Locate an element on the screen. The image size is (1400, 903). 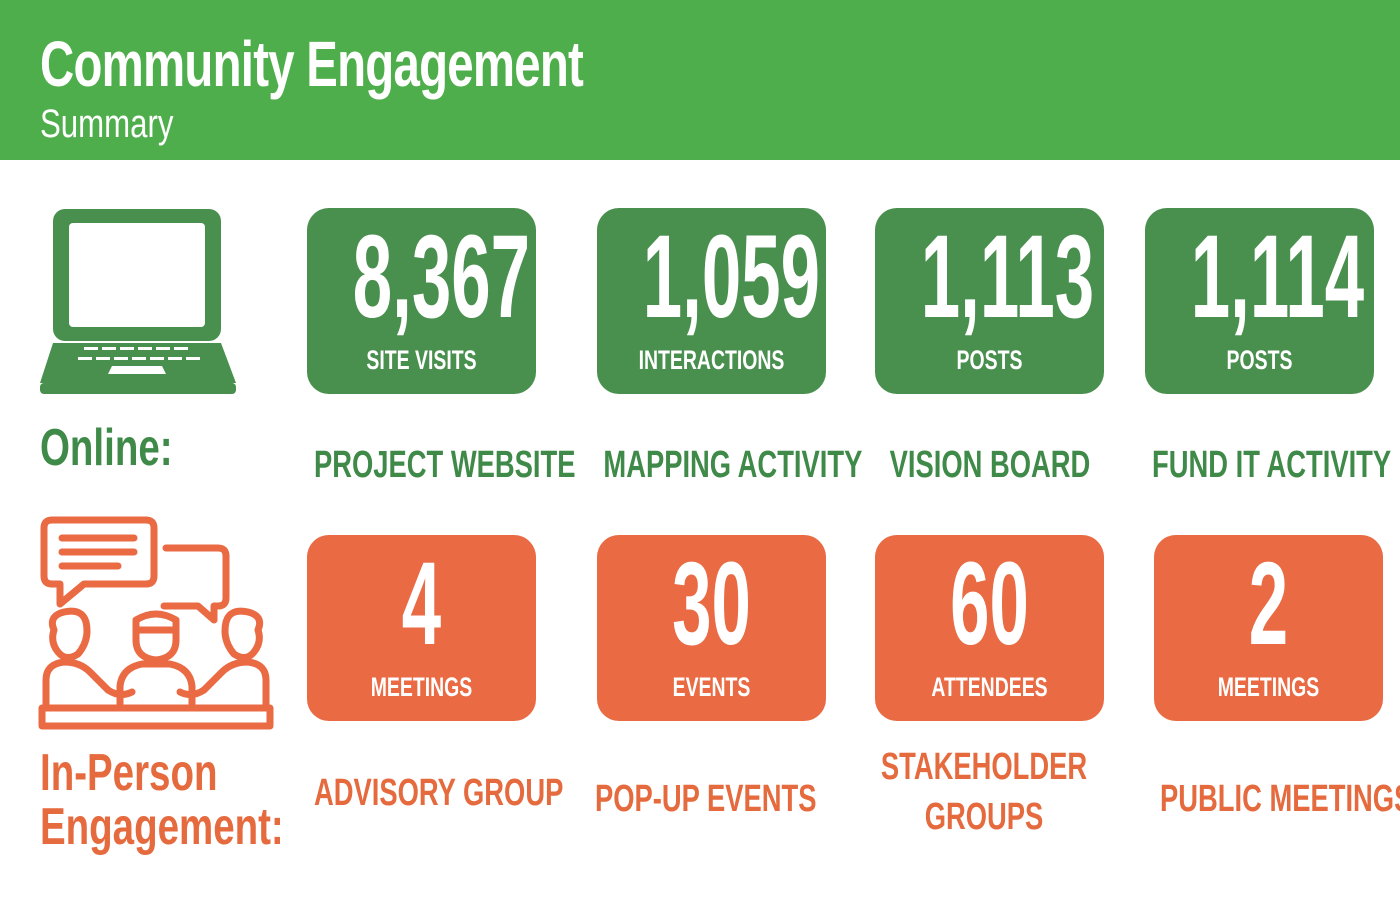
group-discussion-icon is located at coordinates (156, 623).